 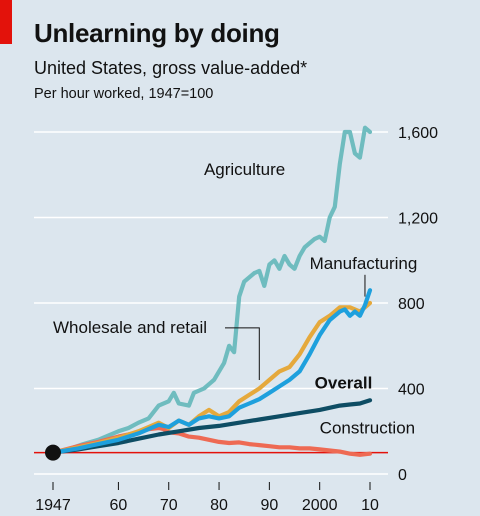 What do you see at coordinates (119, 505) in the screenshot?
I see `x-tick-label: 60` at bounding box center [119, 505].